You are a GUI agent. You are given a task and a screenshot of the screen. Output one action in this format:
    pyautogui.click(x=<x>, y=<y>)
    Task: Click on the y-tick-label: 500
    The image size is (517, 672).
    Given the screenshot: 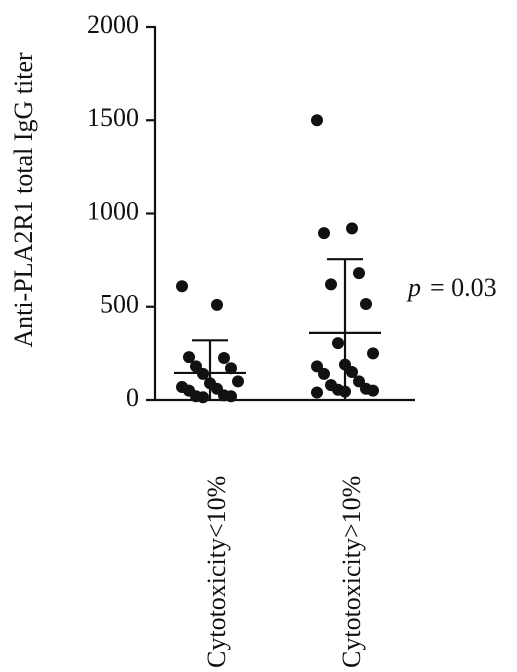 What is the action you would take?
    pyautogui.click(x=119, y=304)
    